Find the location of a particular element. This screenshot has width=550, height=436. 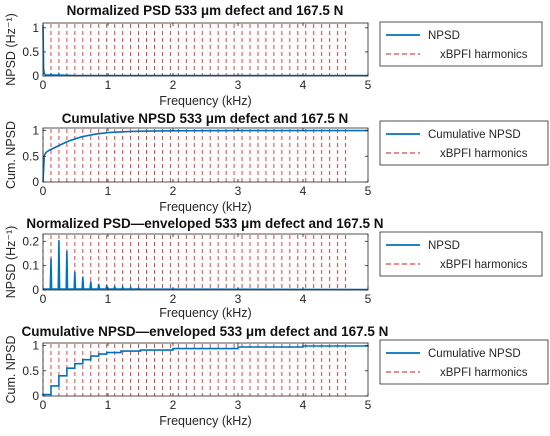

y-tick-label: 0.1 is located at coordinates (30, 266).